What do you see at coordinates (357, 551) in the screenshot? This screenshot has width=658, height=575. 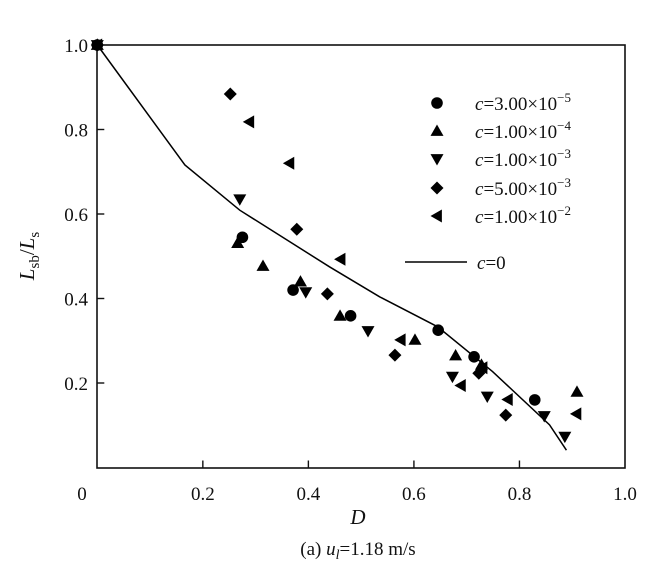 I see `chart-caption: (a) ul=1.18 m/s` at bounding box center [357, 551].